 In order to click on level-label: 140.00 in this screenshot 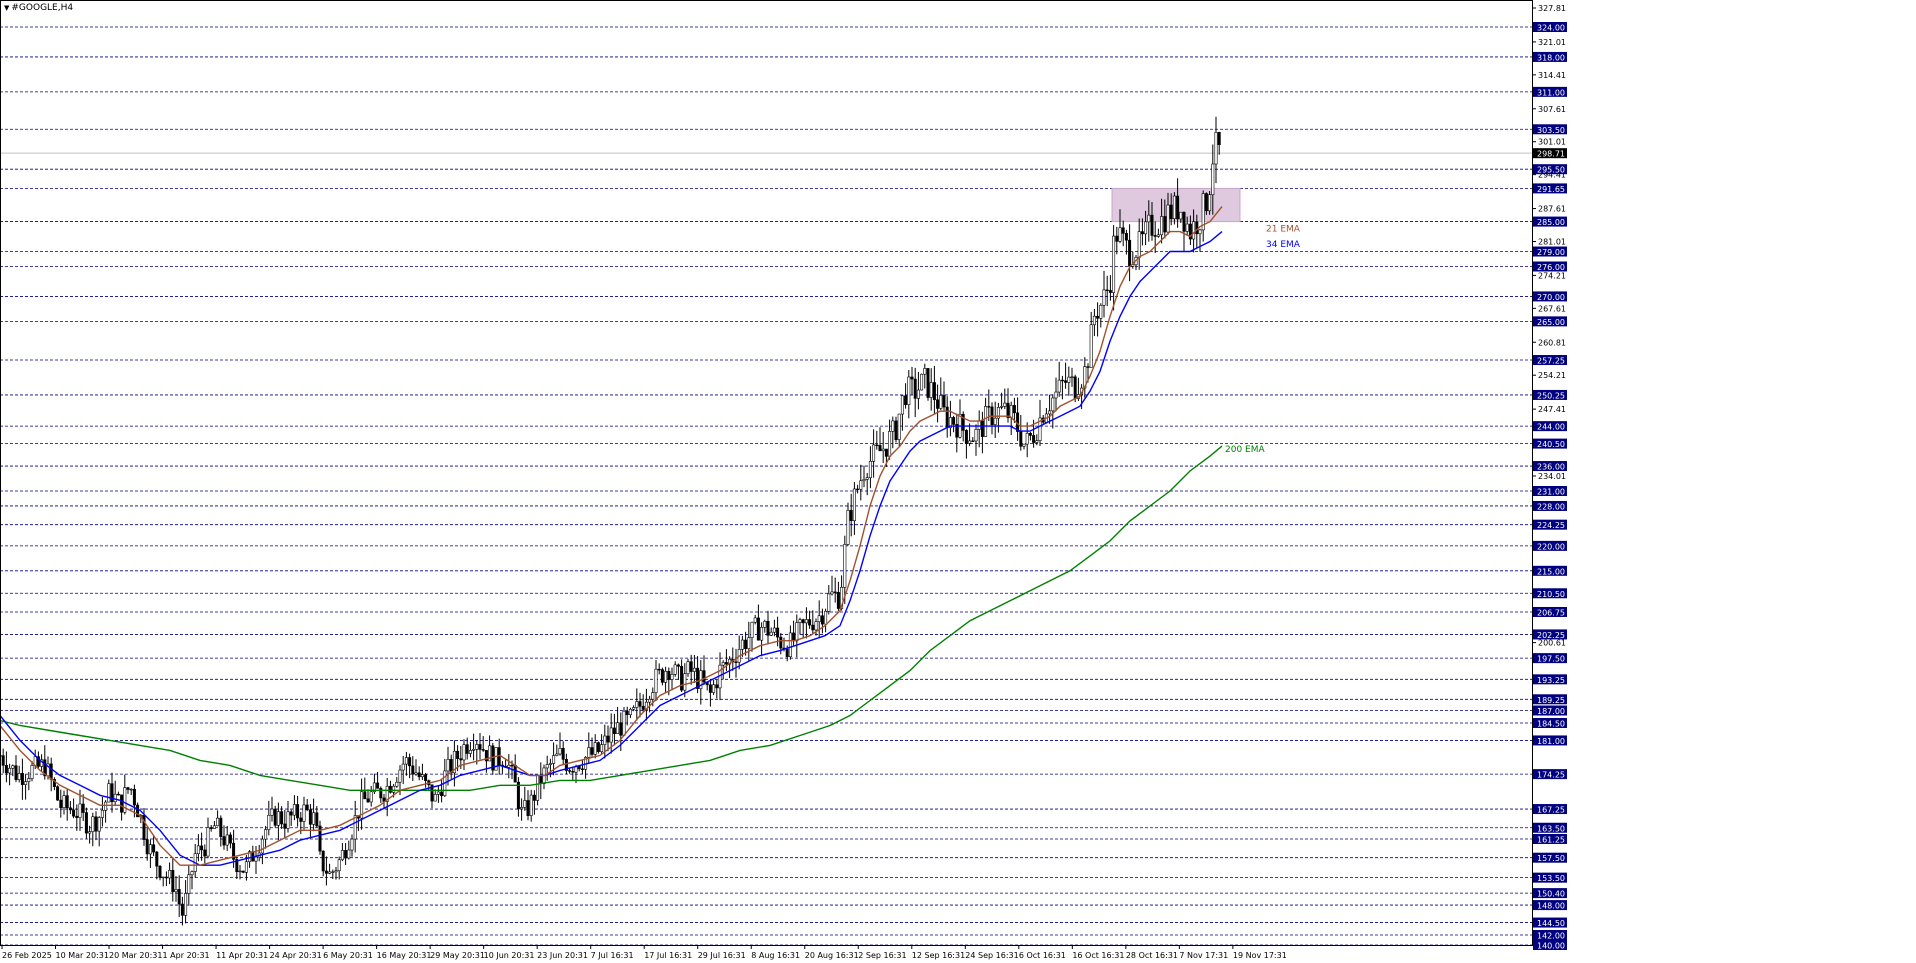, I will do `click(1551, 946)`.